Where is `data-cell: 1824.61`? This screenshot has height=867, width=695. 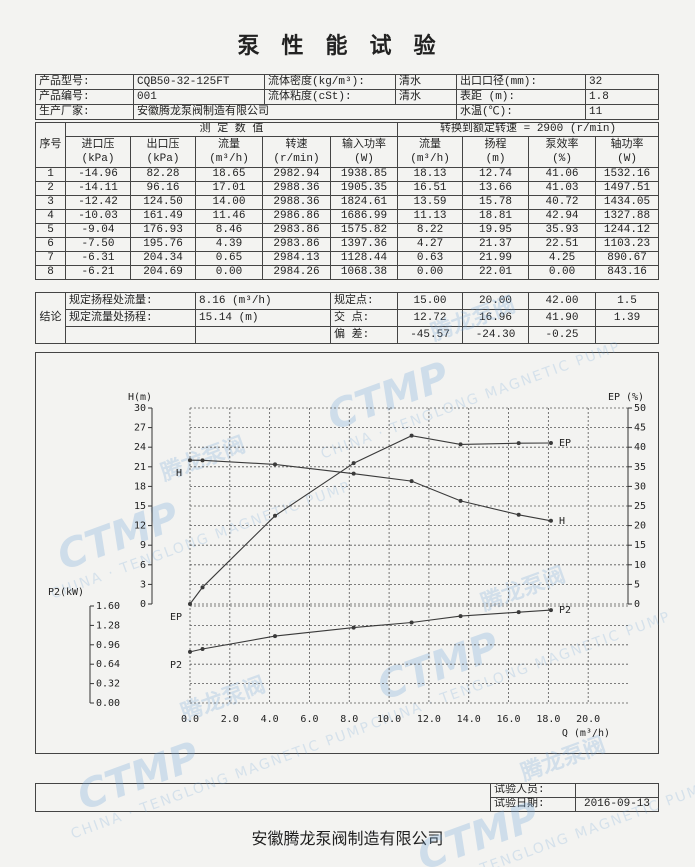 data-cell: 1824.61 is located at coordinates (364, 202).